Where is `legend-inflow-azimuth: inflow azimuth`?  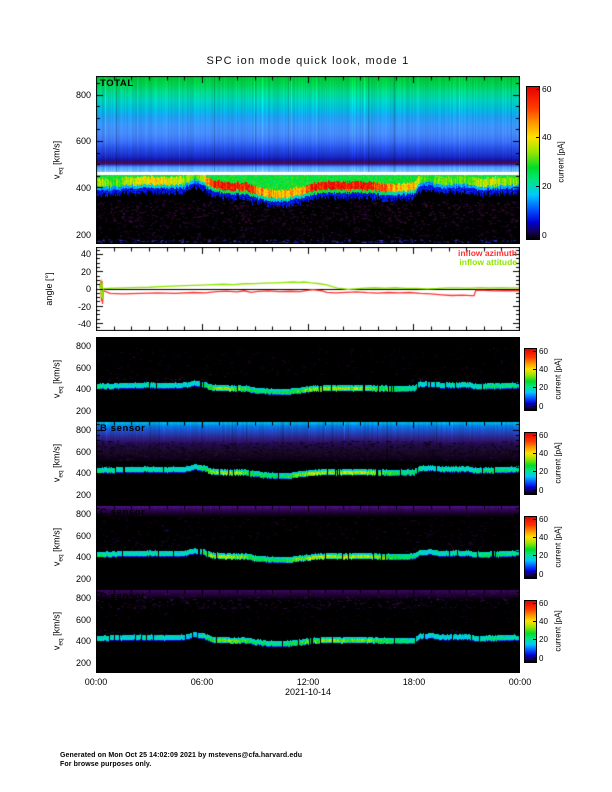 legend-inflow-azimuth: inflow azimuth is located at coordinates (487, 253).